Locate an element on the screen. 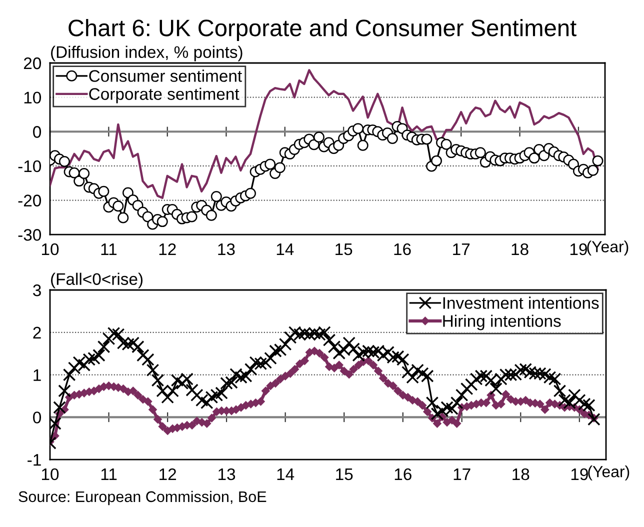 The width and height of the screenshot is (644, 527). y-tick-label: -1 is located at coordinates (34, 460).